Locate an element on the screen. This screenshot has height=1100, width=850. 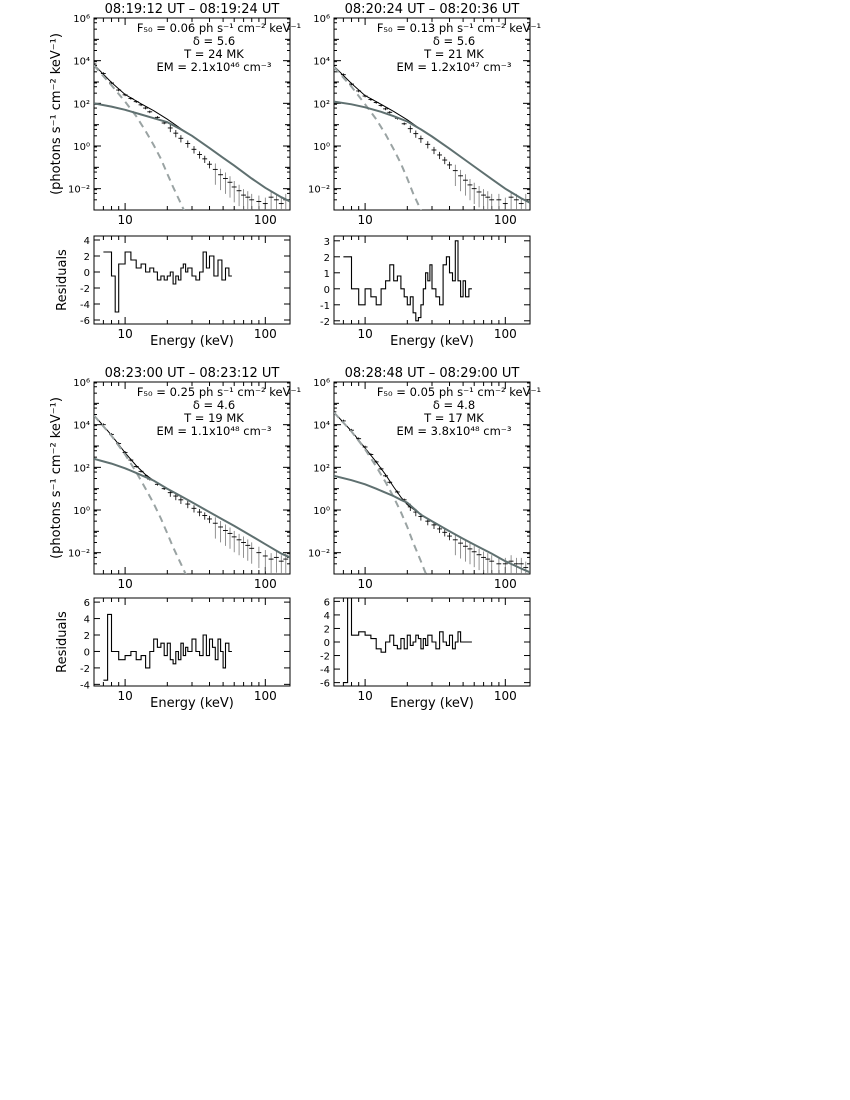
param-temperature: T = 17 MK is located at coordinates (453, 418).